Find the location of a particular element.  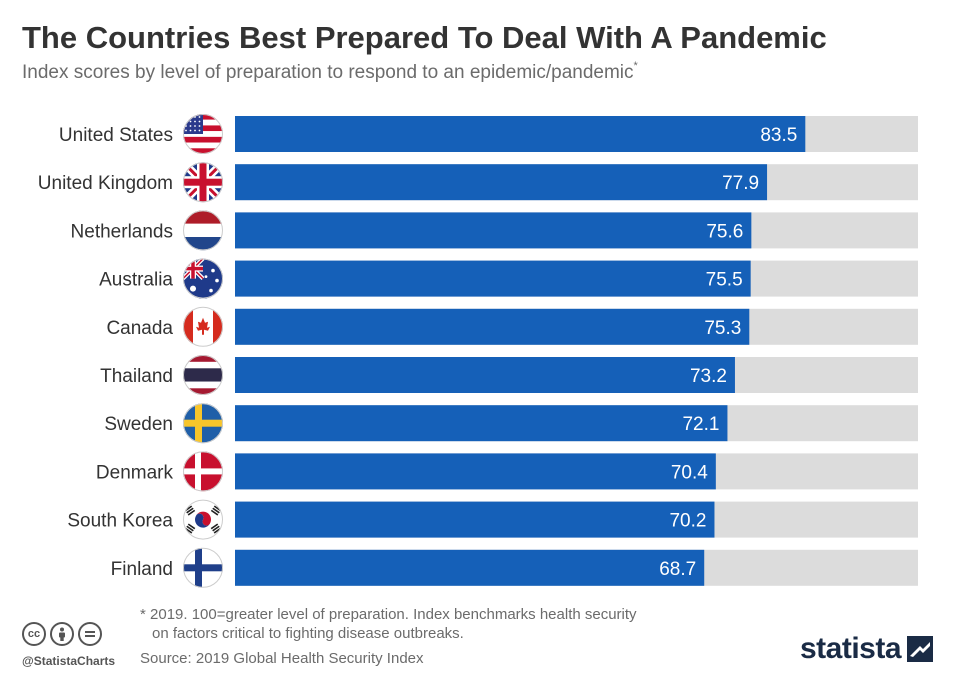

bar-row: Finland 68.7 is located at coordinates (514, 567).